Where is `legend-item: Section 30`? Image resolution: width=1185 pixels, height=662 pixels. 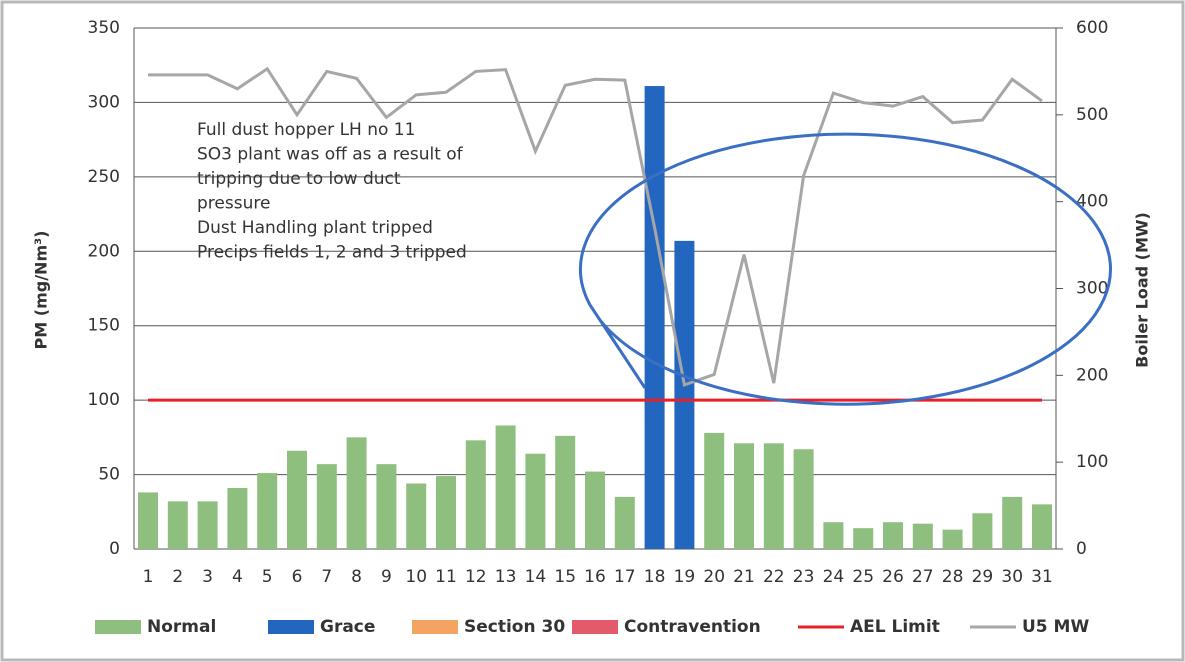
legend-item: Section 30 is located at coordinates (488, 627).